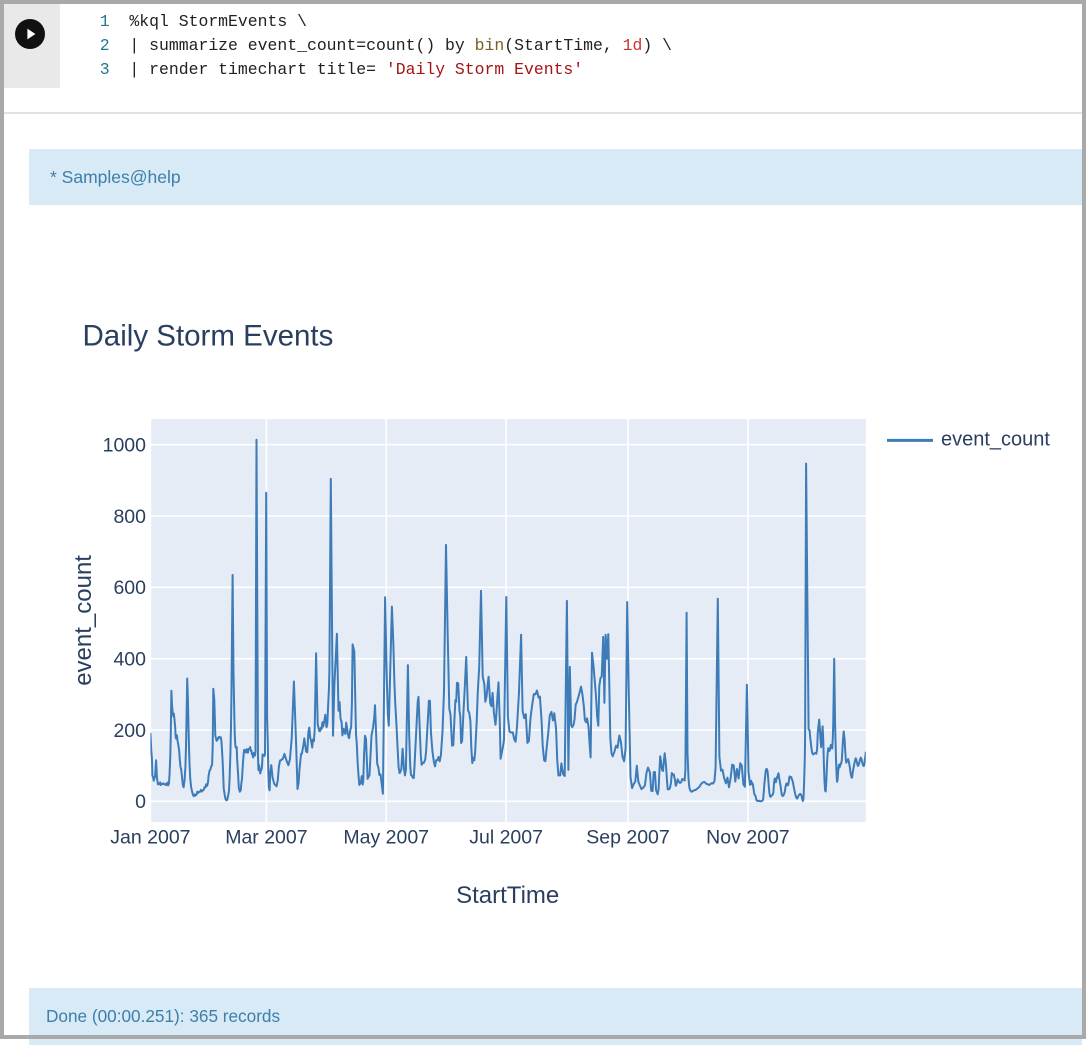 The image size is (1086, 1045). I want to click on svg-text: 800, so click(129, 517).